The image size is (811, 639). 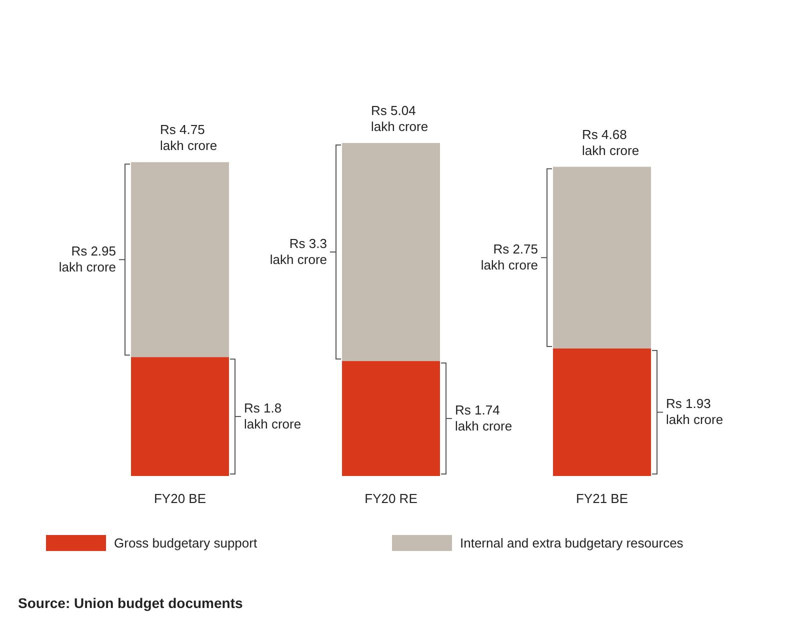 I want to click on data-label: Rs 1.8 lakh crore, so click(x=273, y=416).